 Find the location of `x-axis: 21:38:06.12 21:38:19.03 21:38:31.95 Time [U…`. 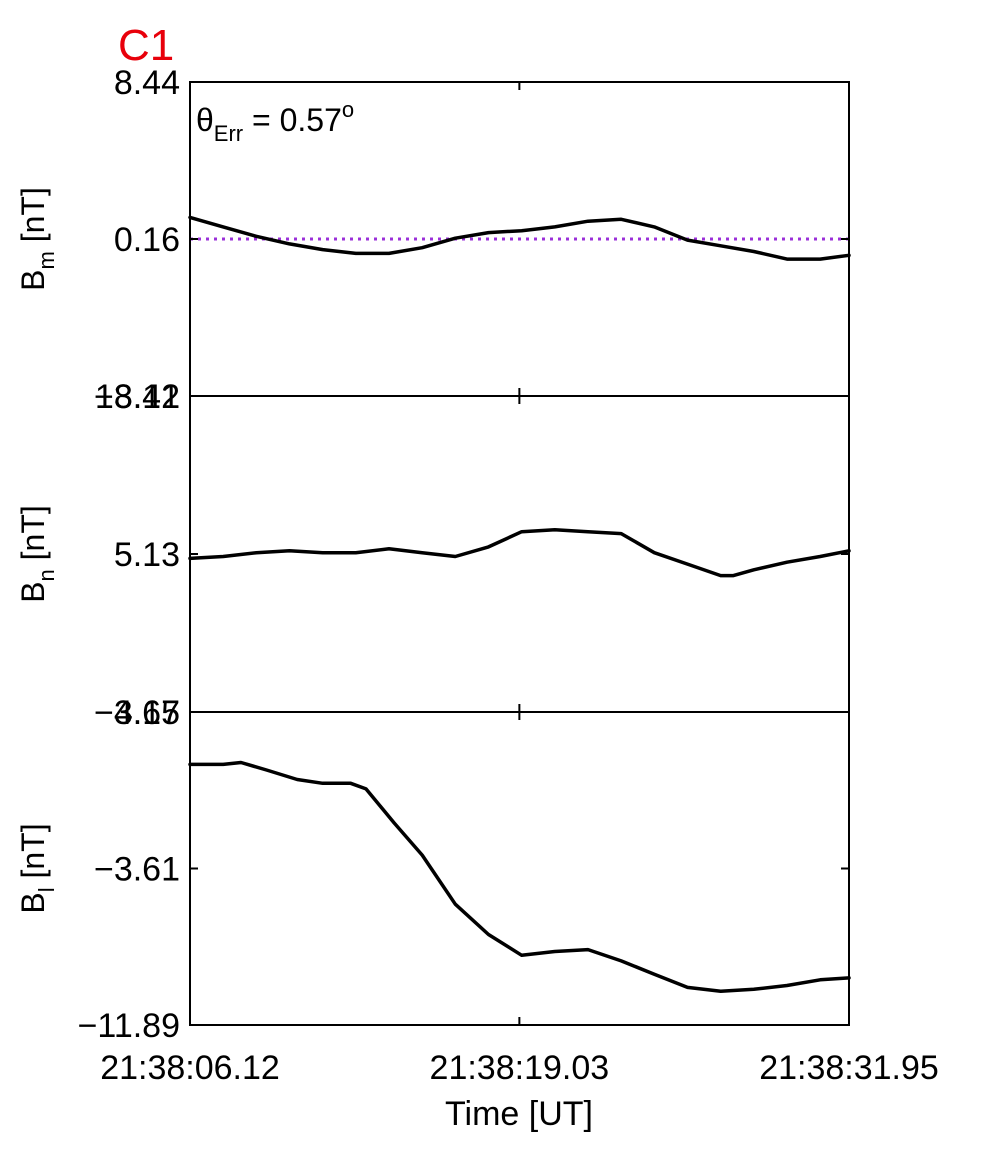

x-axis: 21:38:06.12 21:38:19.03 21:38:31.95 Time [U… is located at coordinates (519, 1091).